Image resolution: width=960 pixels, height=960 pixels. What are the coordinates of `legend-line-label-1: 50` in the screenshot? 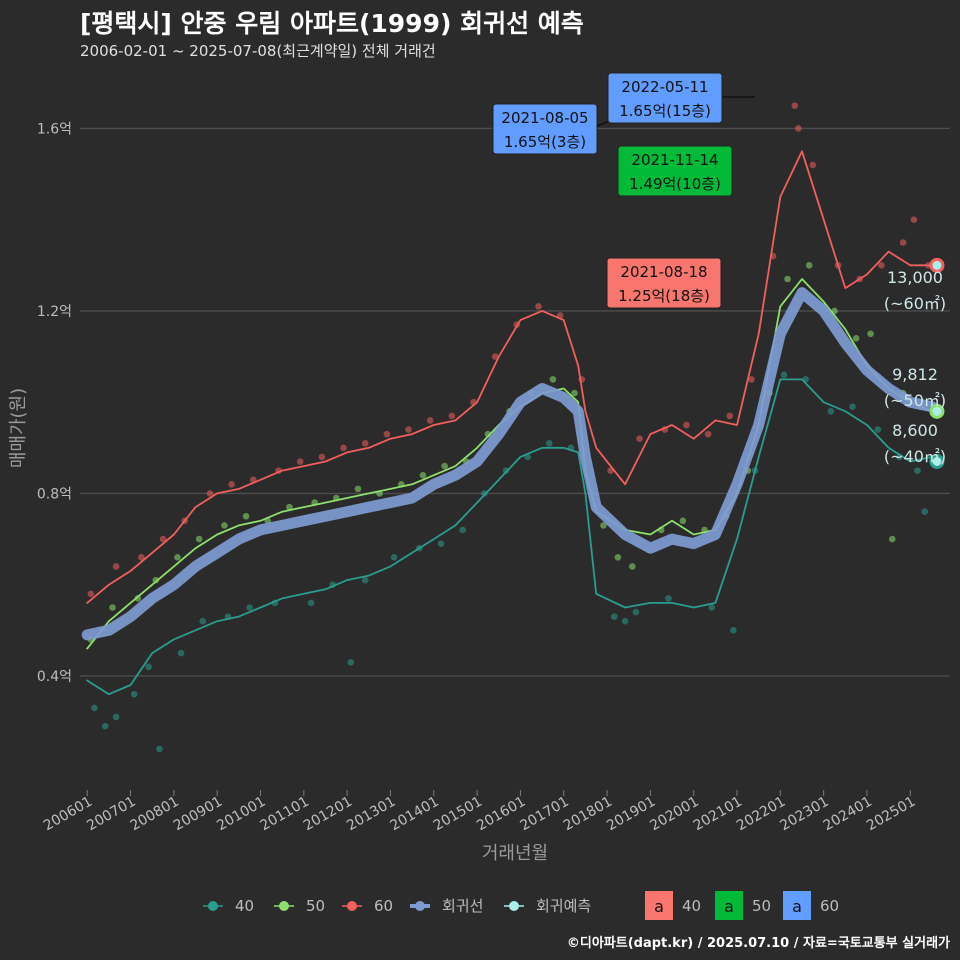 It's located at (315, 906).